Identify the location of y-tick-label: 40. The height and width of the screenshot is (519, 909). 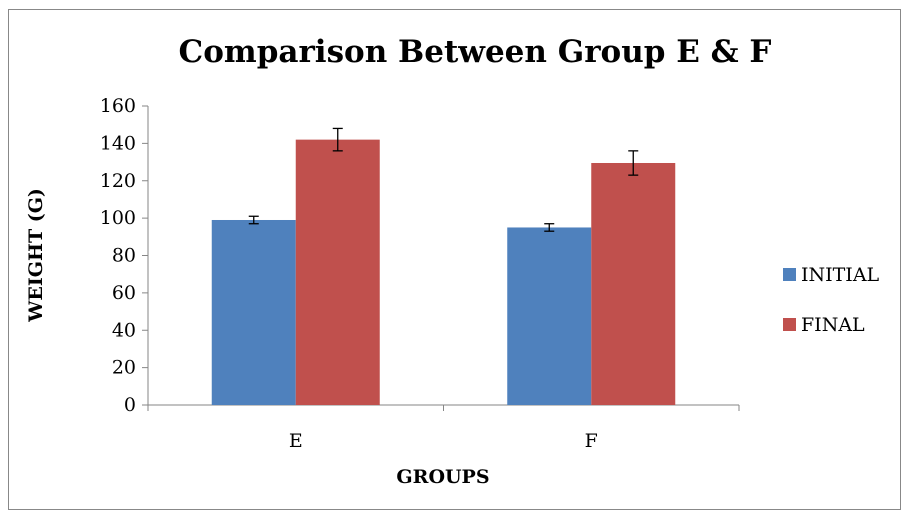
(124, 330).